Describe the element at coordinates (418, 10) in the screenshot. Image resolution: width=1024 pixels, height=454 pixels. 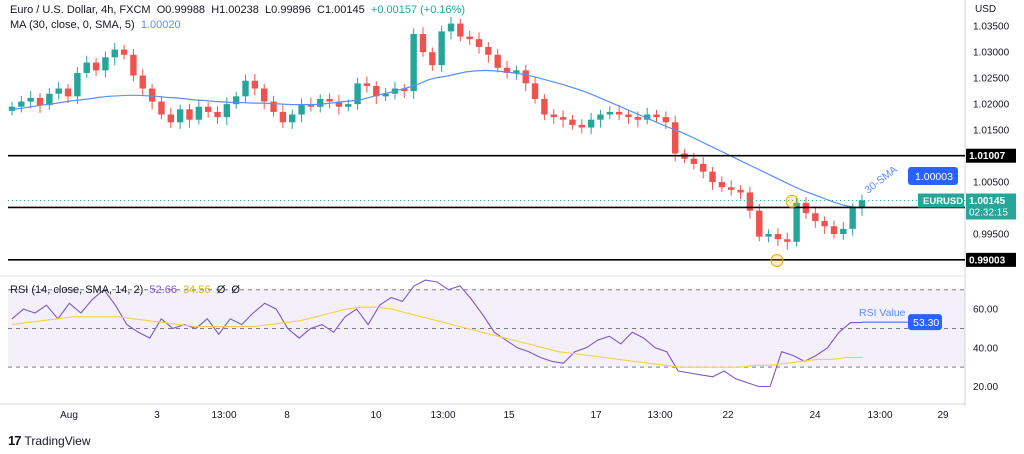
I see `change-value: +0.00157 (+0.16%)` at that location.